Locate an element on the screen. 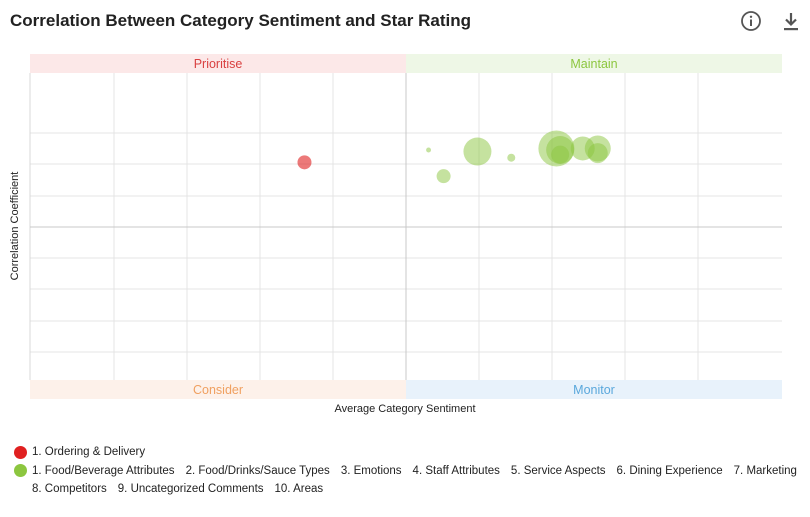  legend-item: 1. Food/Beverage Attributes is located at coordinates (103, 470).